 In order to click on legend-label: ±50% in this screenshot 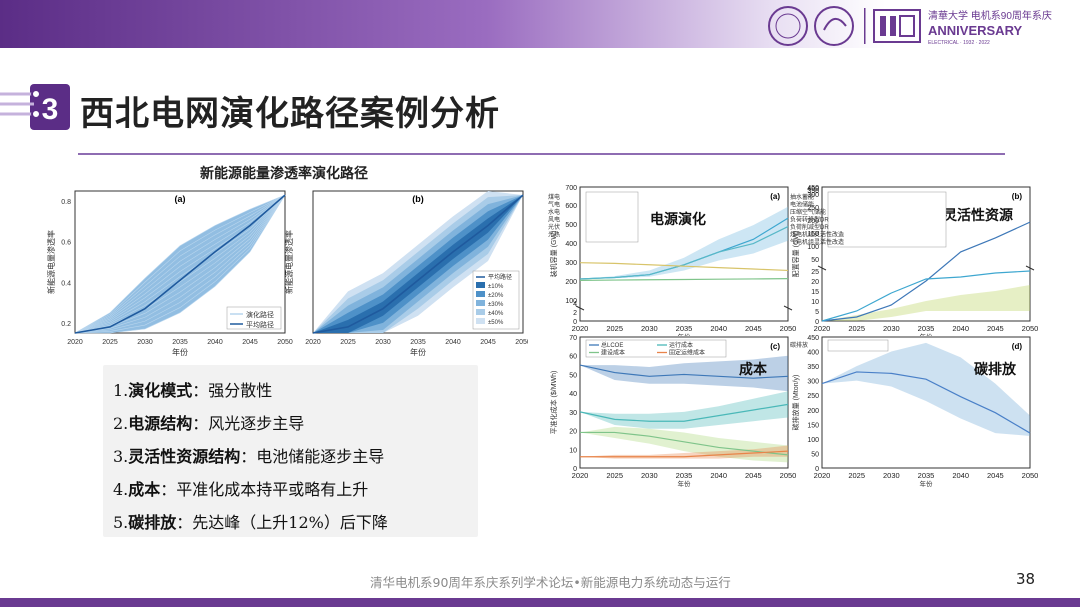, I will do `click(496, 323)`.